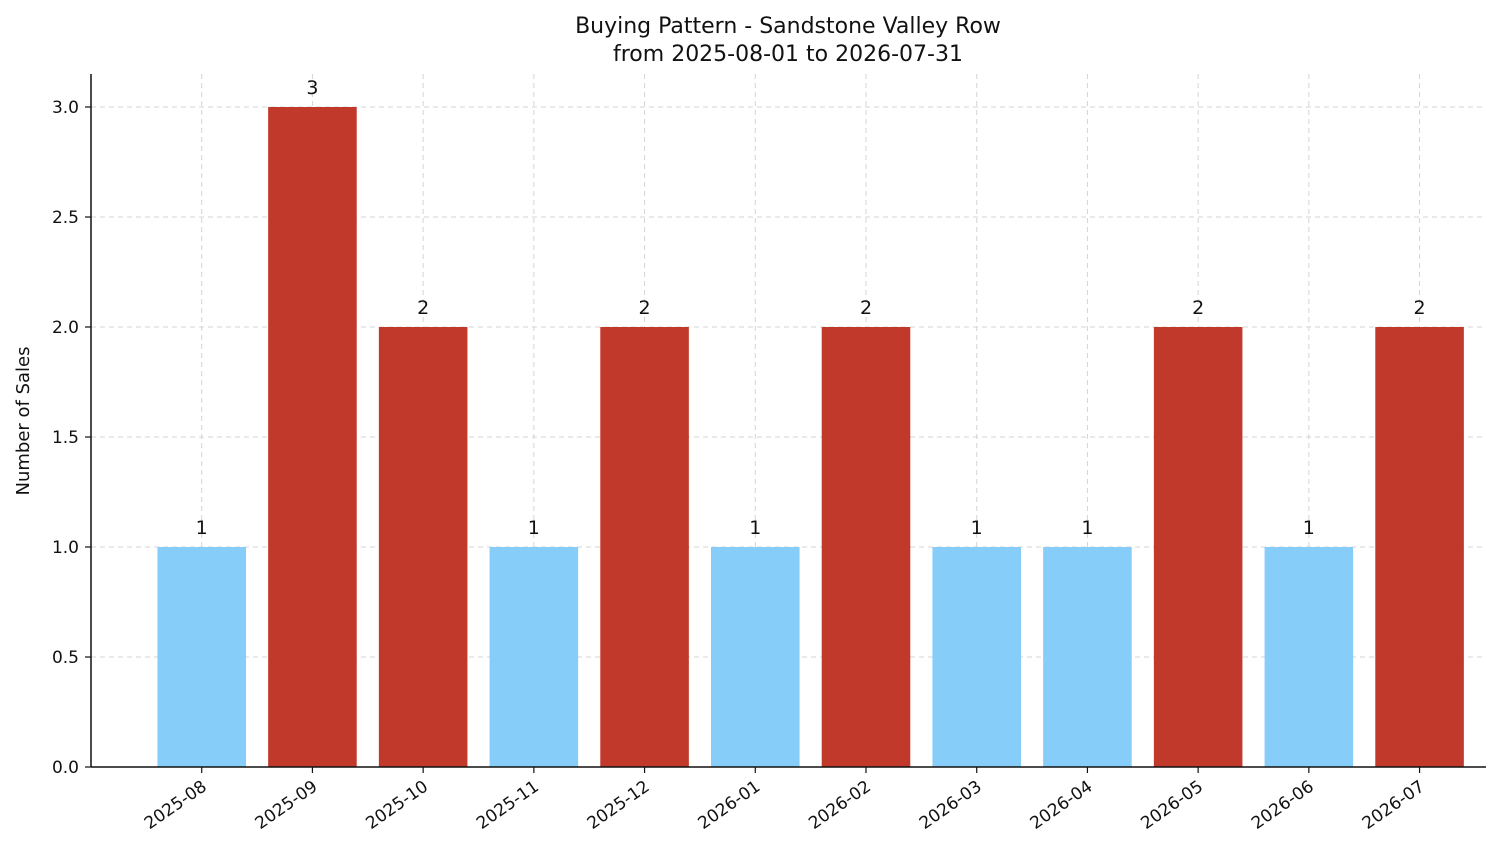 This screenshot has height=863, width=1501. What do you see at coordinates (176, 805) in the screenshot?
I see `x-tick-label: 2025-08` at bounding box center [176, 805].